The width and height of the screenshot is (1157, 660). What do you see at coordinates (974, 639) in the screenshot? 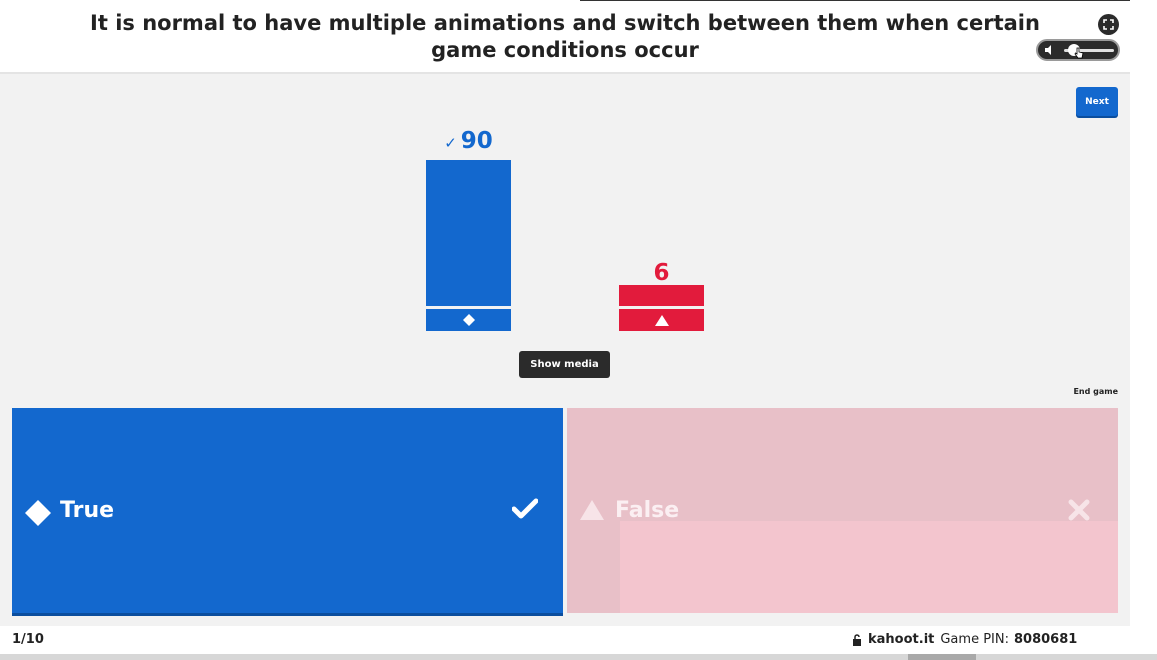
I see `pin-label: Game PIN:` at bounding box center [974, 639].